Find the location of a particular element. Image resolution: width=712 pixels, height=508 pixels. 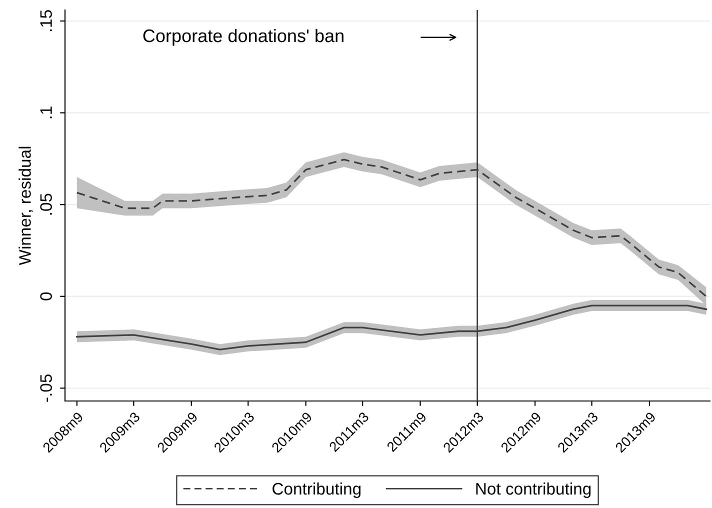

y-tick-label: 0 is located at coordinates (46, 296).